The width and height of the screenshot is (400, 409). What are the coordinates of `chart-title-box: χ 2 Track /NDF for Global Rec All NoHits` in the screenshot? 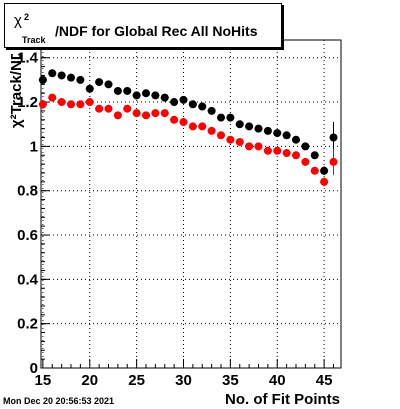 It's located at (143, 25).